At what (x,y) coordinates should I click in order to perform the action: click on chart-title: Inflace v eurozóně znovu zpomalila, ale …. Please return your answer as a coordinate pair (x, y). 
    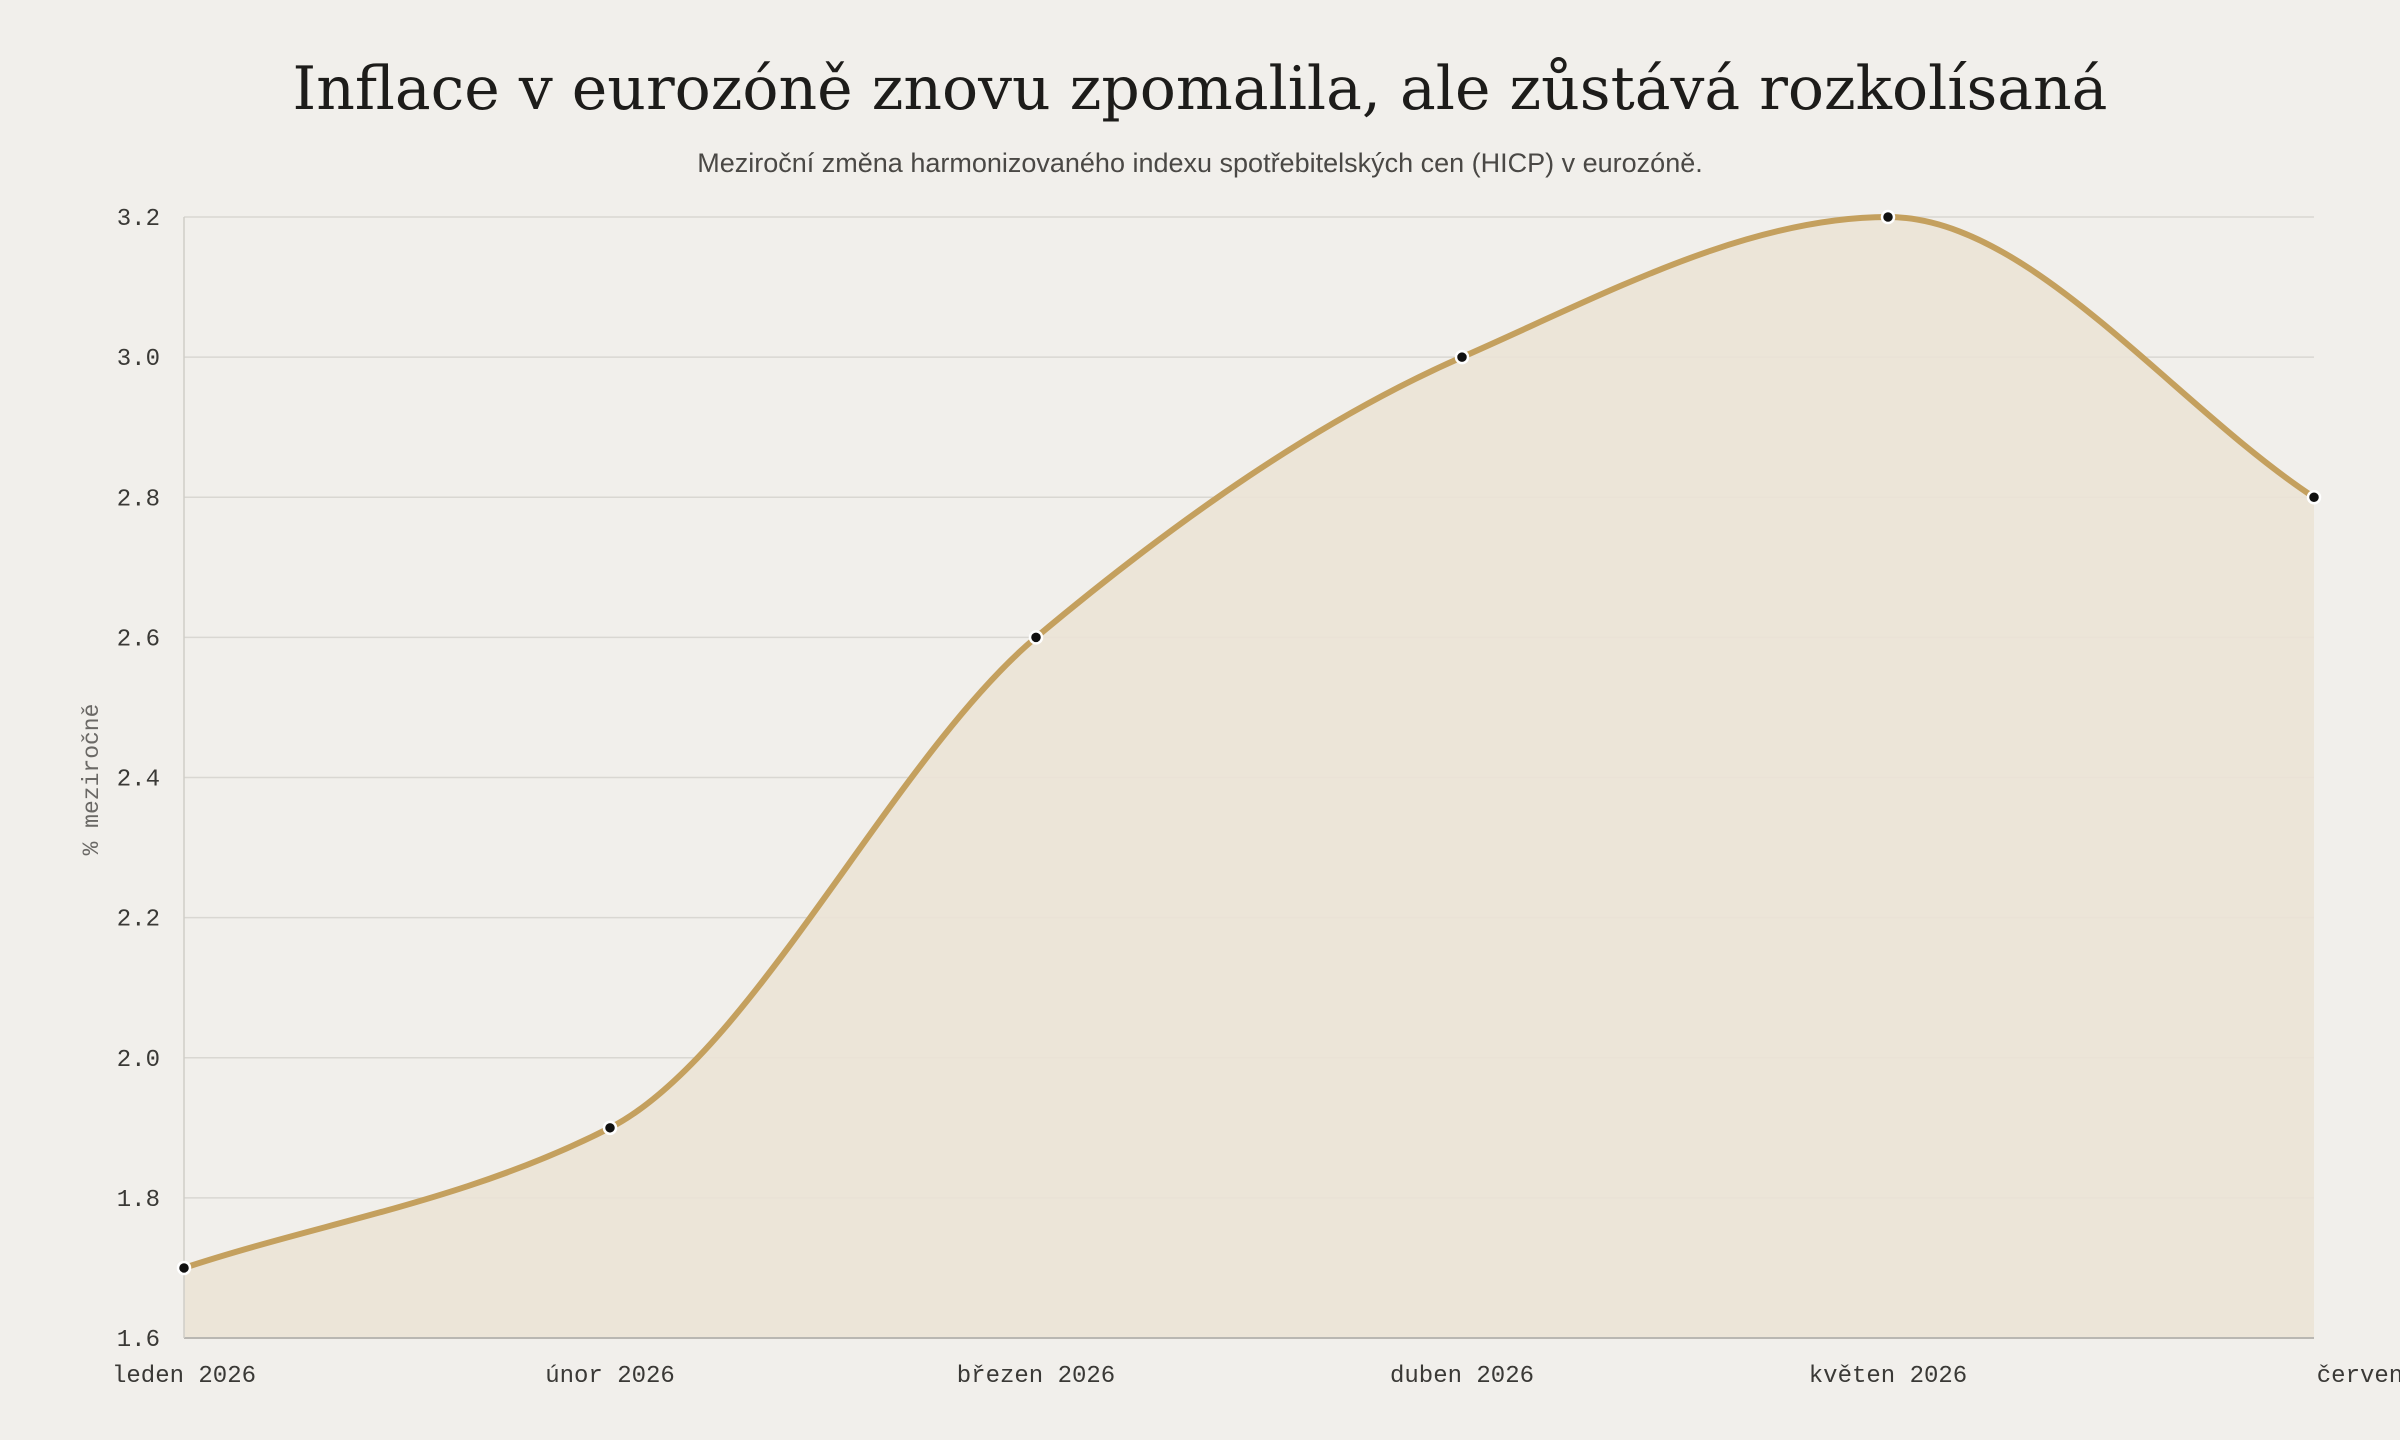
    Looking at the image, I should click on (1200, 89).